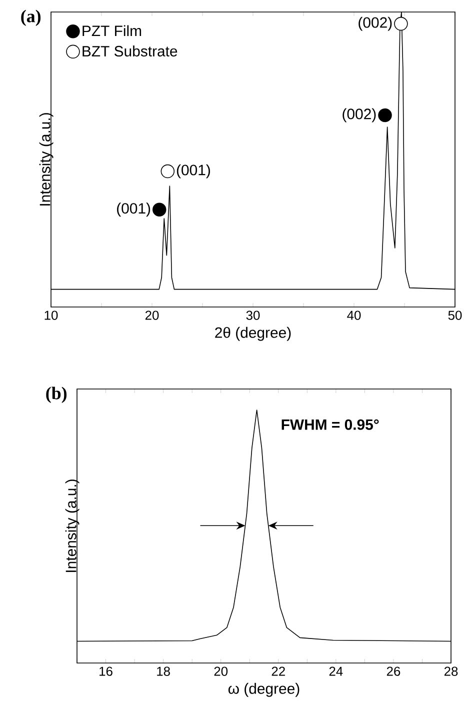  What do you see at coordinates (31, 18) in the screenshot?
I see `chart-title: (a)` at bounding box center [31, 18].